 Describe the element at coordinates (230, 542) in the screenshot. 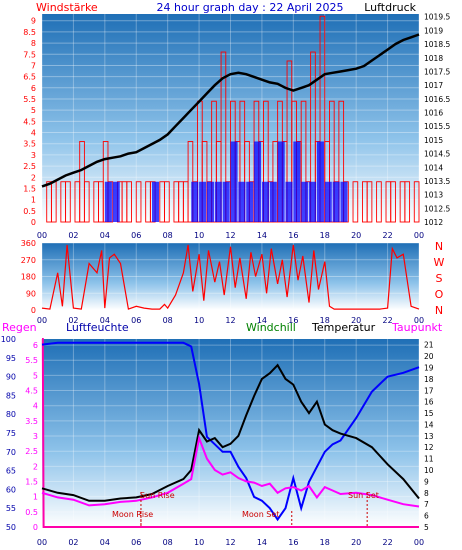

I see `time-ticks-3: 00 02 04 06 08 10 12 14 16 18 20 22 00` at that location.